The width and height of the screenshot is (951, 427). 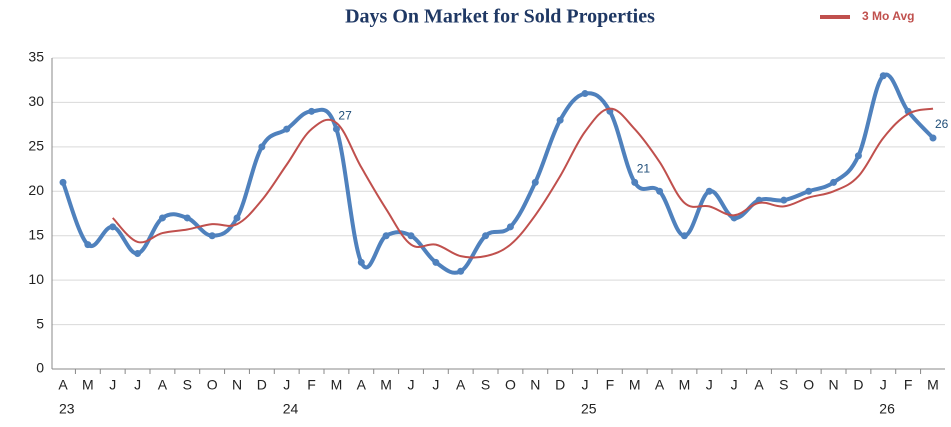 What do you see at coordinates (887, 409) in the screenshot?
I see `x-group-label: 26` at bounding box center [887, 409].